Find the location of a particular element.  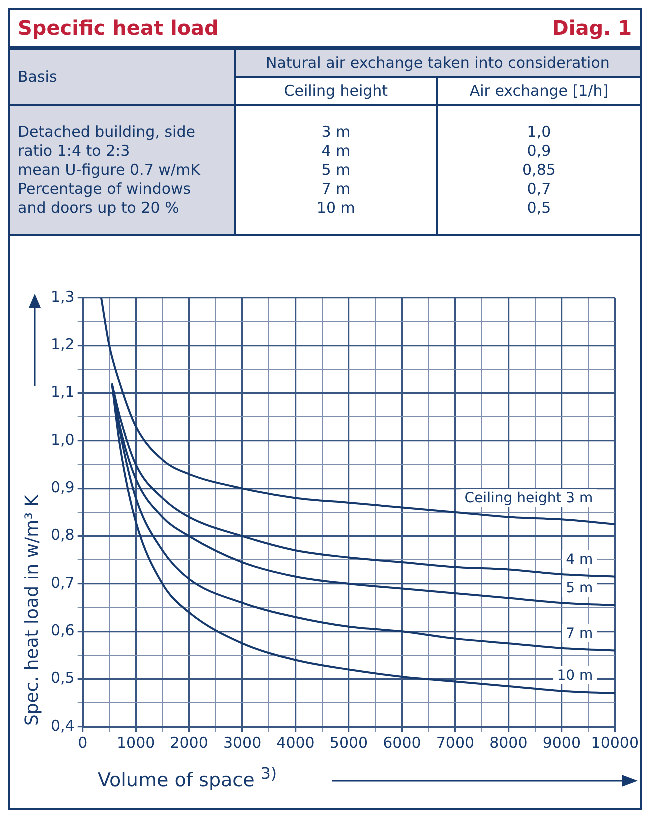

text: Basis is located at coordinates (122, 77).